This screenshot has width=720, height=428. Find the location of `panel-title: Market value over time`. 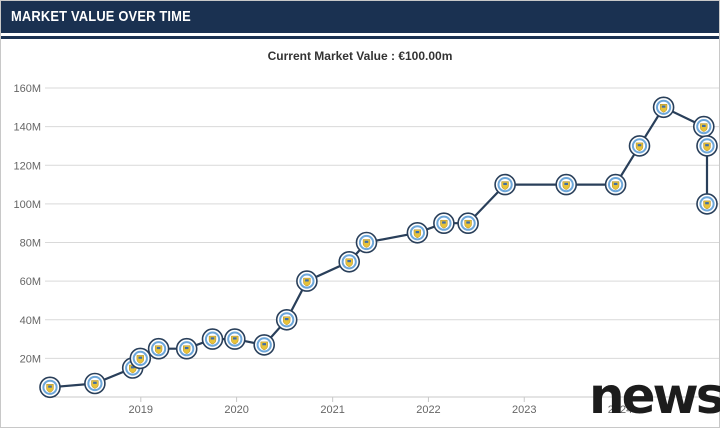

panel-title: Market value over time is located at coordinates (101, 16).